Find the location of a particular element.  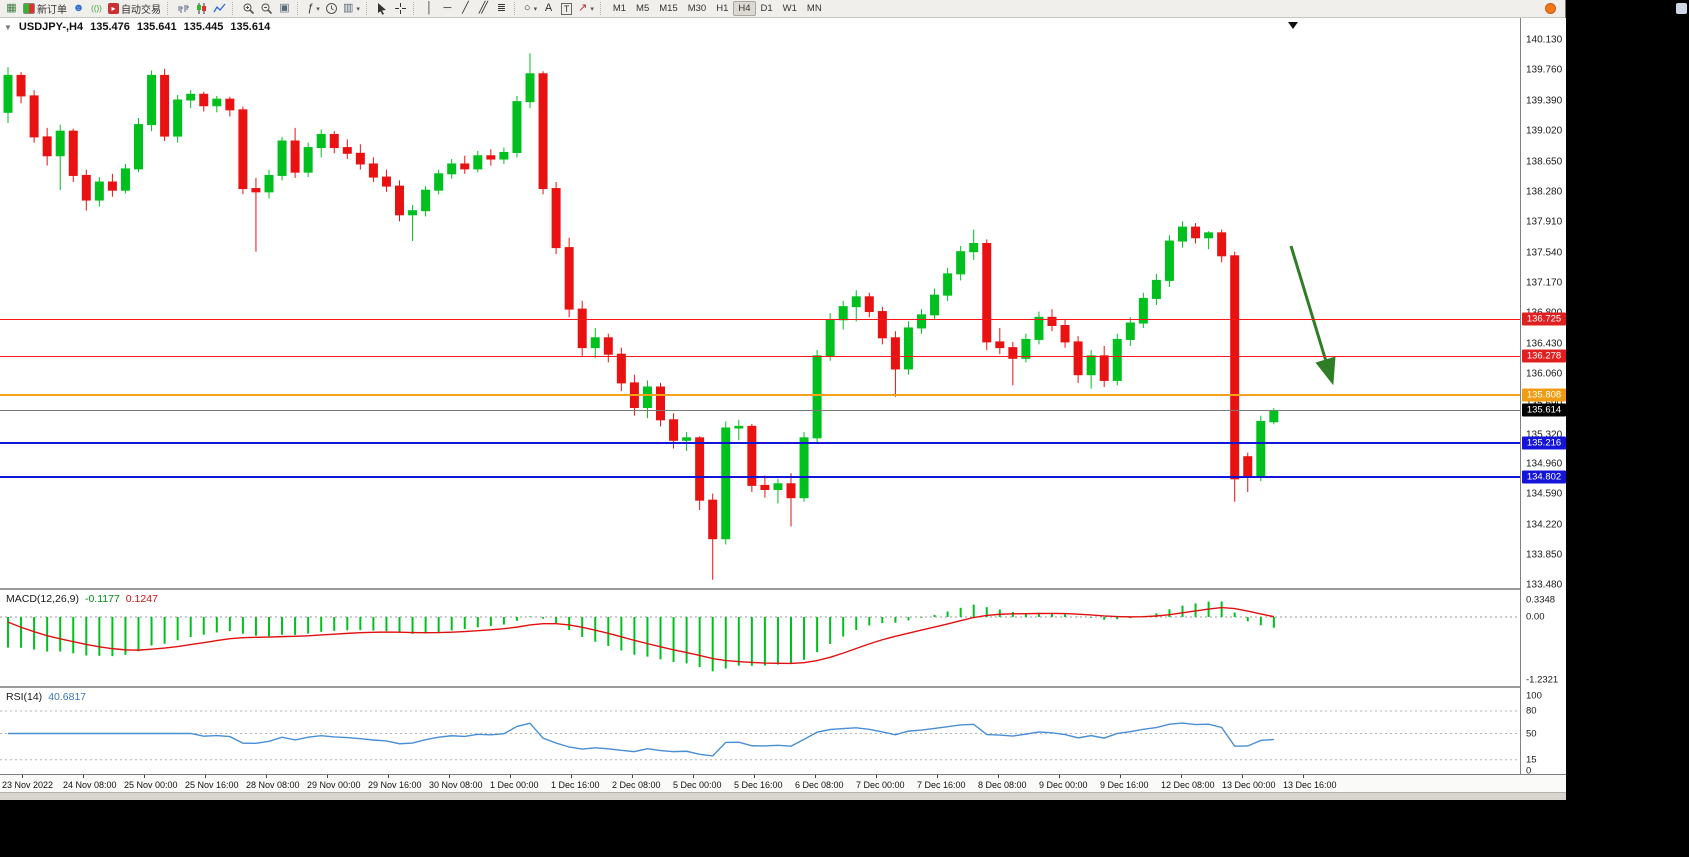

time-axis-label: 1 Dec 16:00 is located at coordinates (575, 785).